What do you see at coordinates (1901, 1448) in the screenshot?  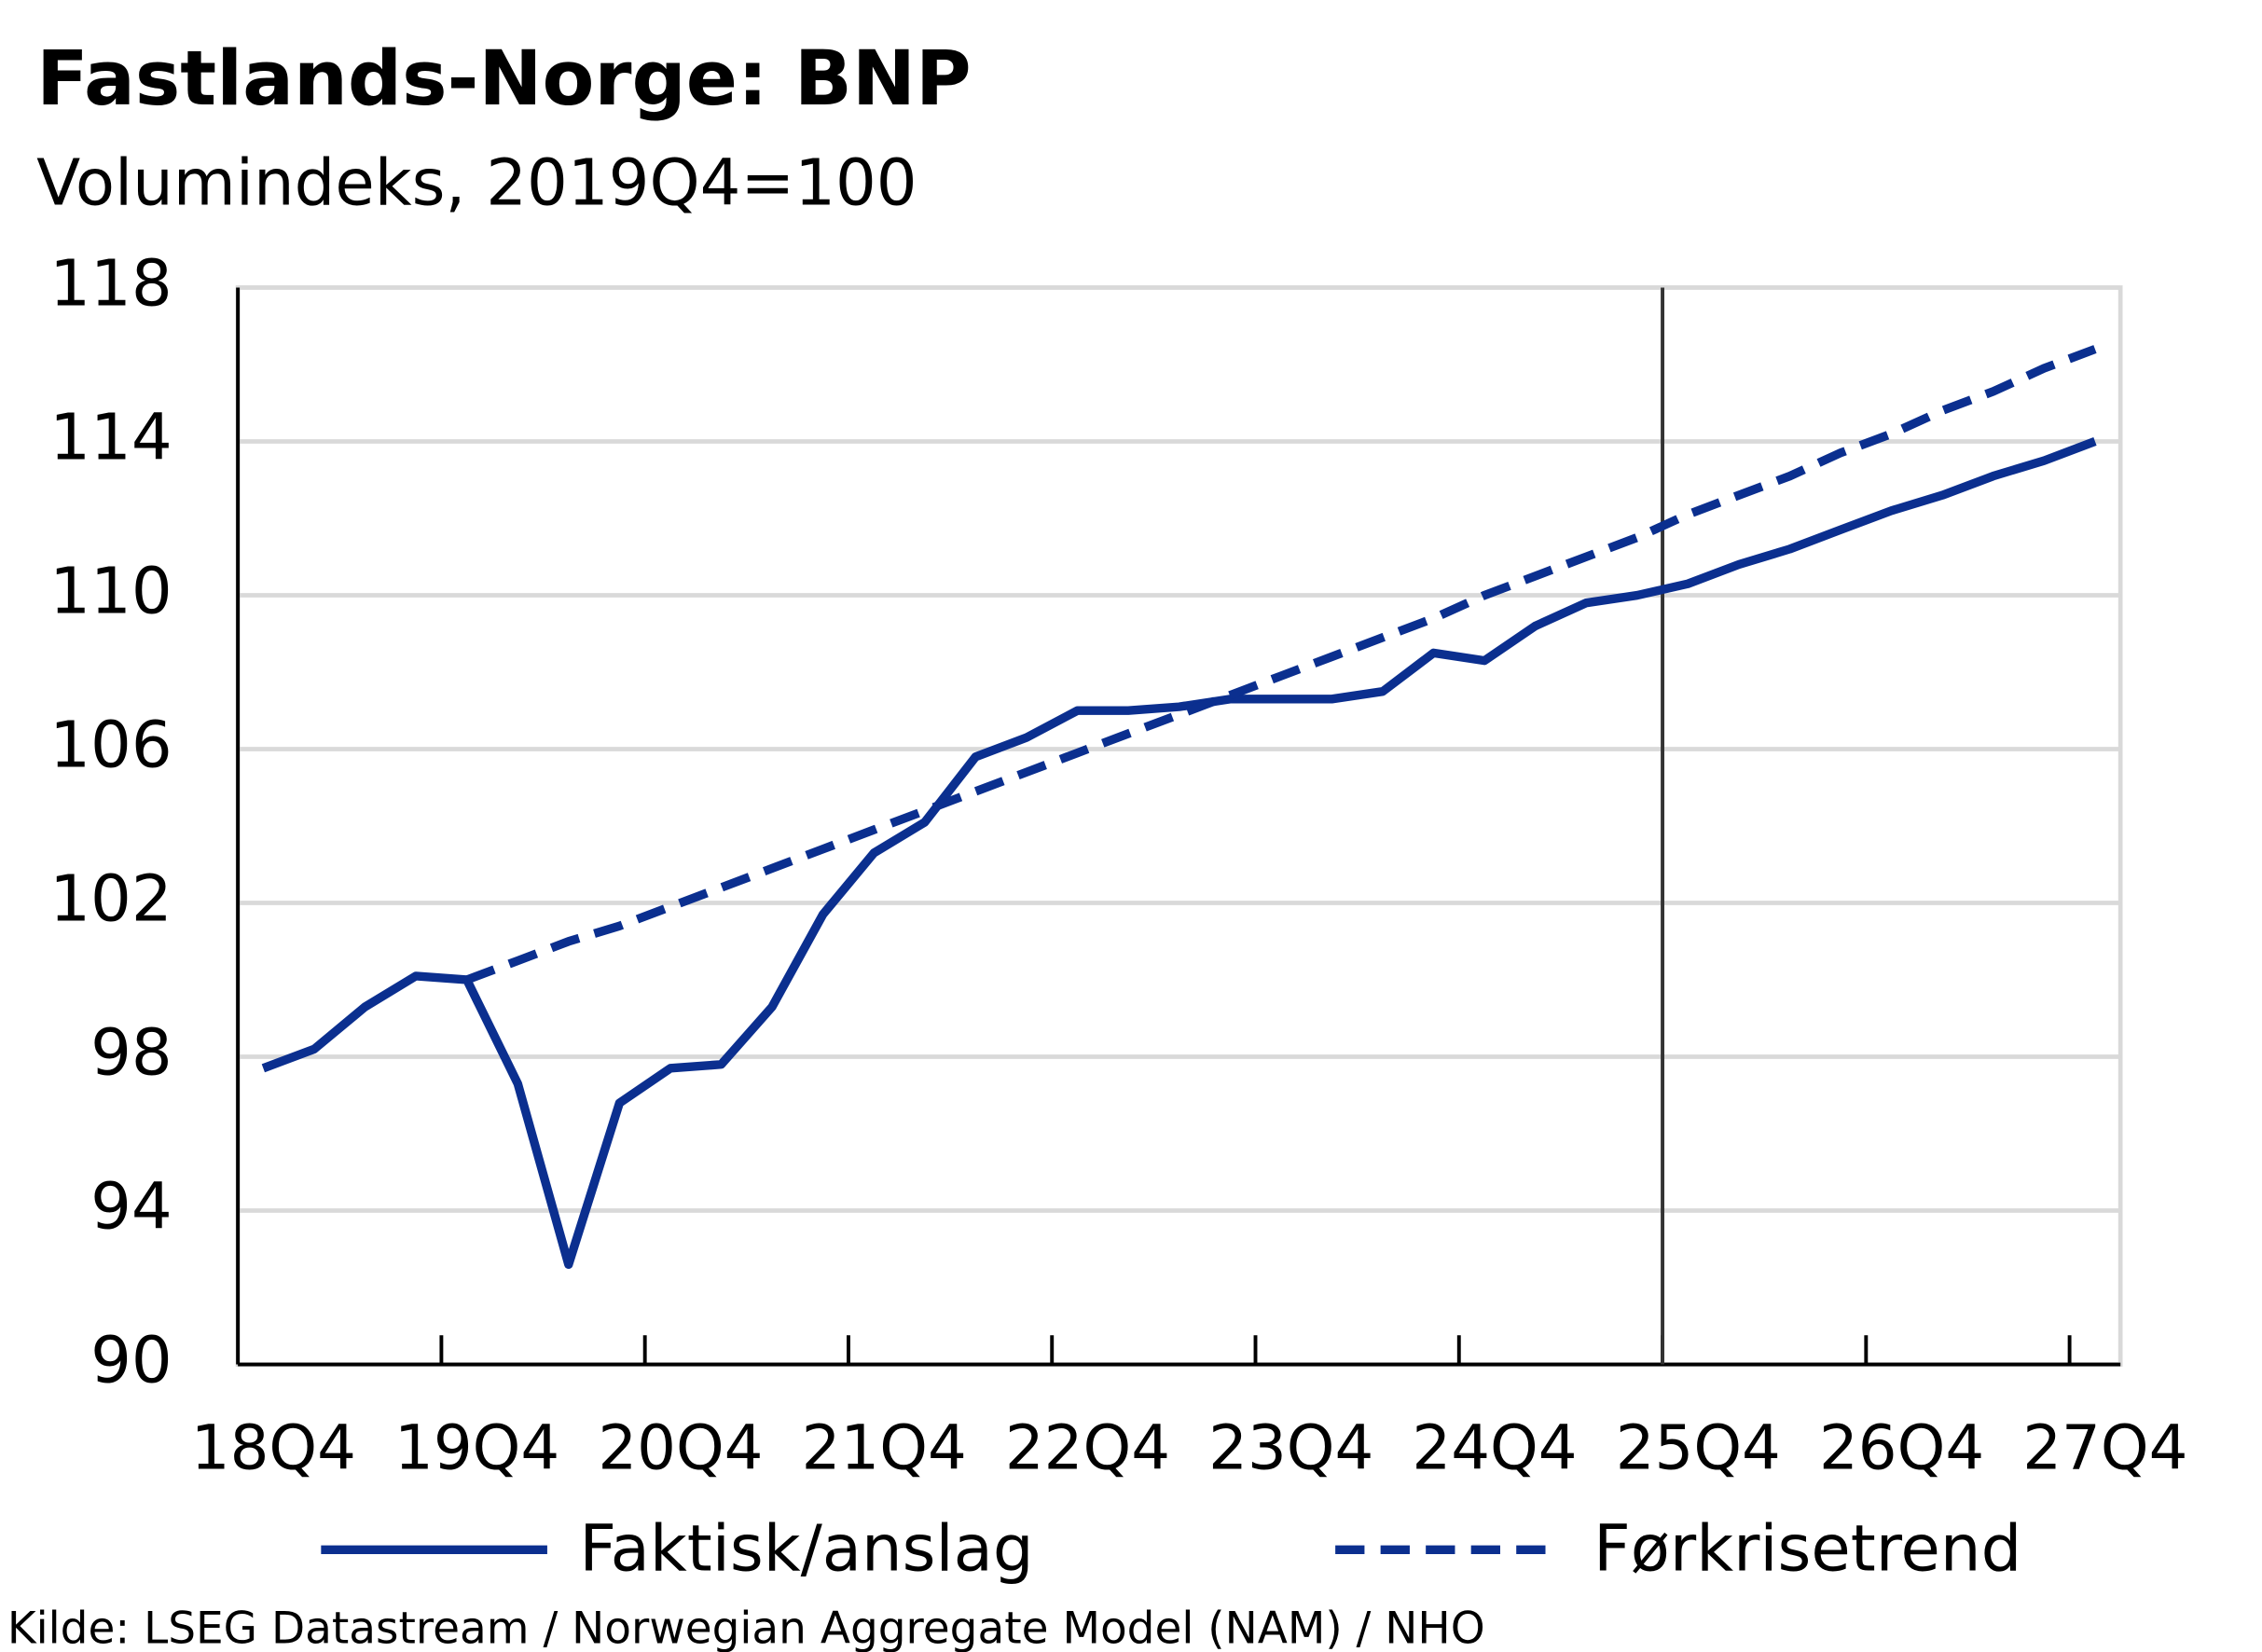 I see `x-tick-label: 26Q4` at bounding box center [1901, 1448].